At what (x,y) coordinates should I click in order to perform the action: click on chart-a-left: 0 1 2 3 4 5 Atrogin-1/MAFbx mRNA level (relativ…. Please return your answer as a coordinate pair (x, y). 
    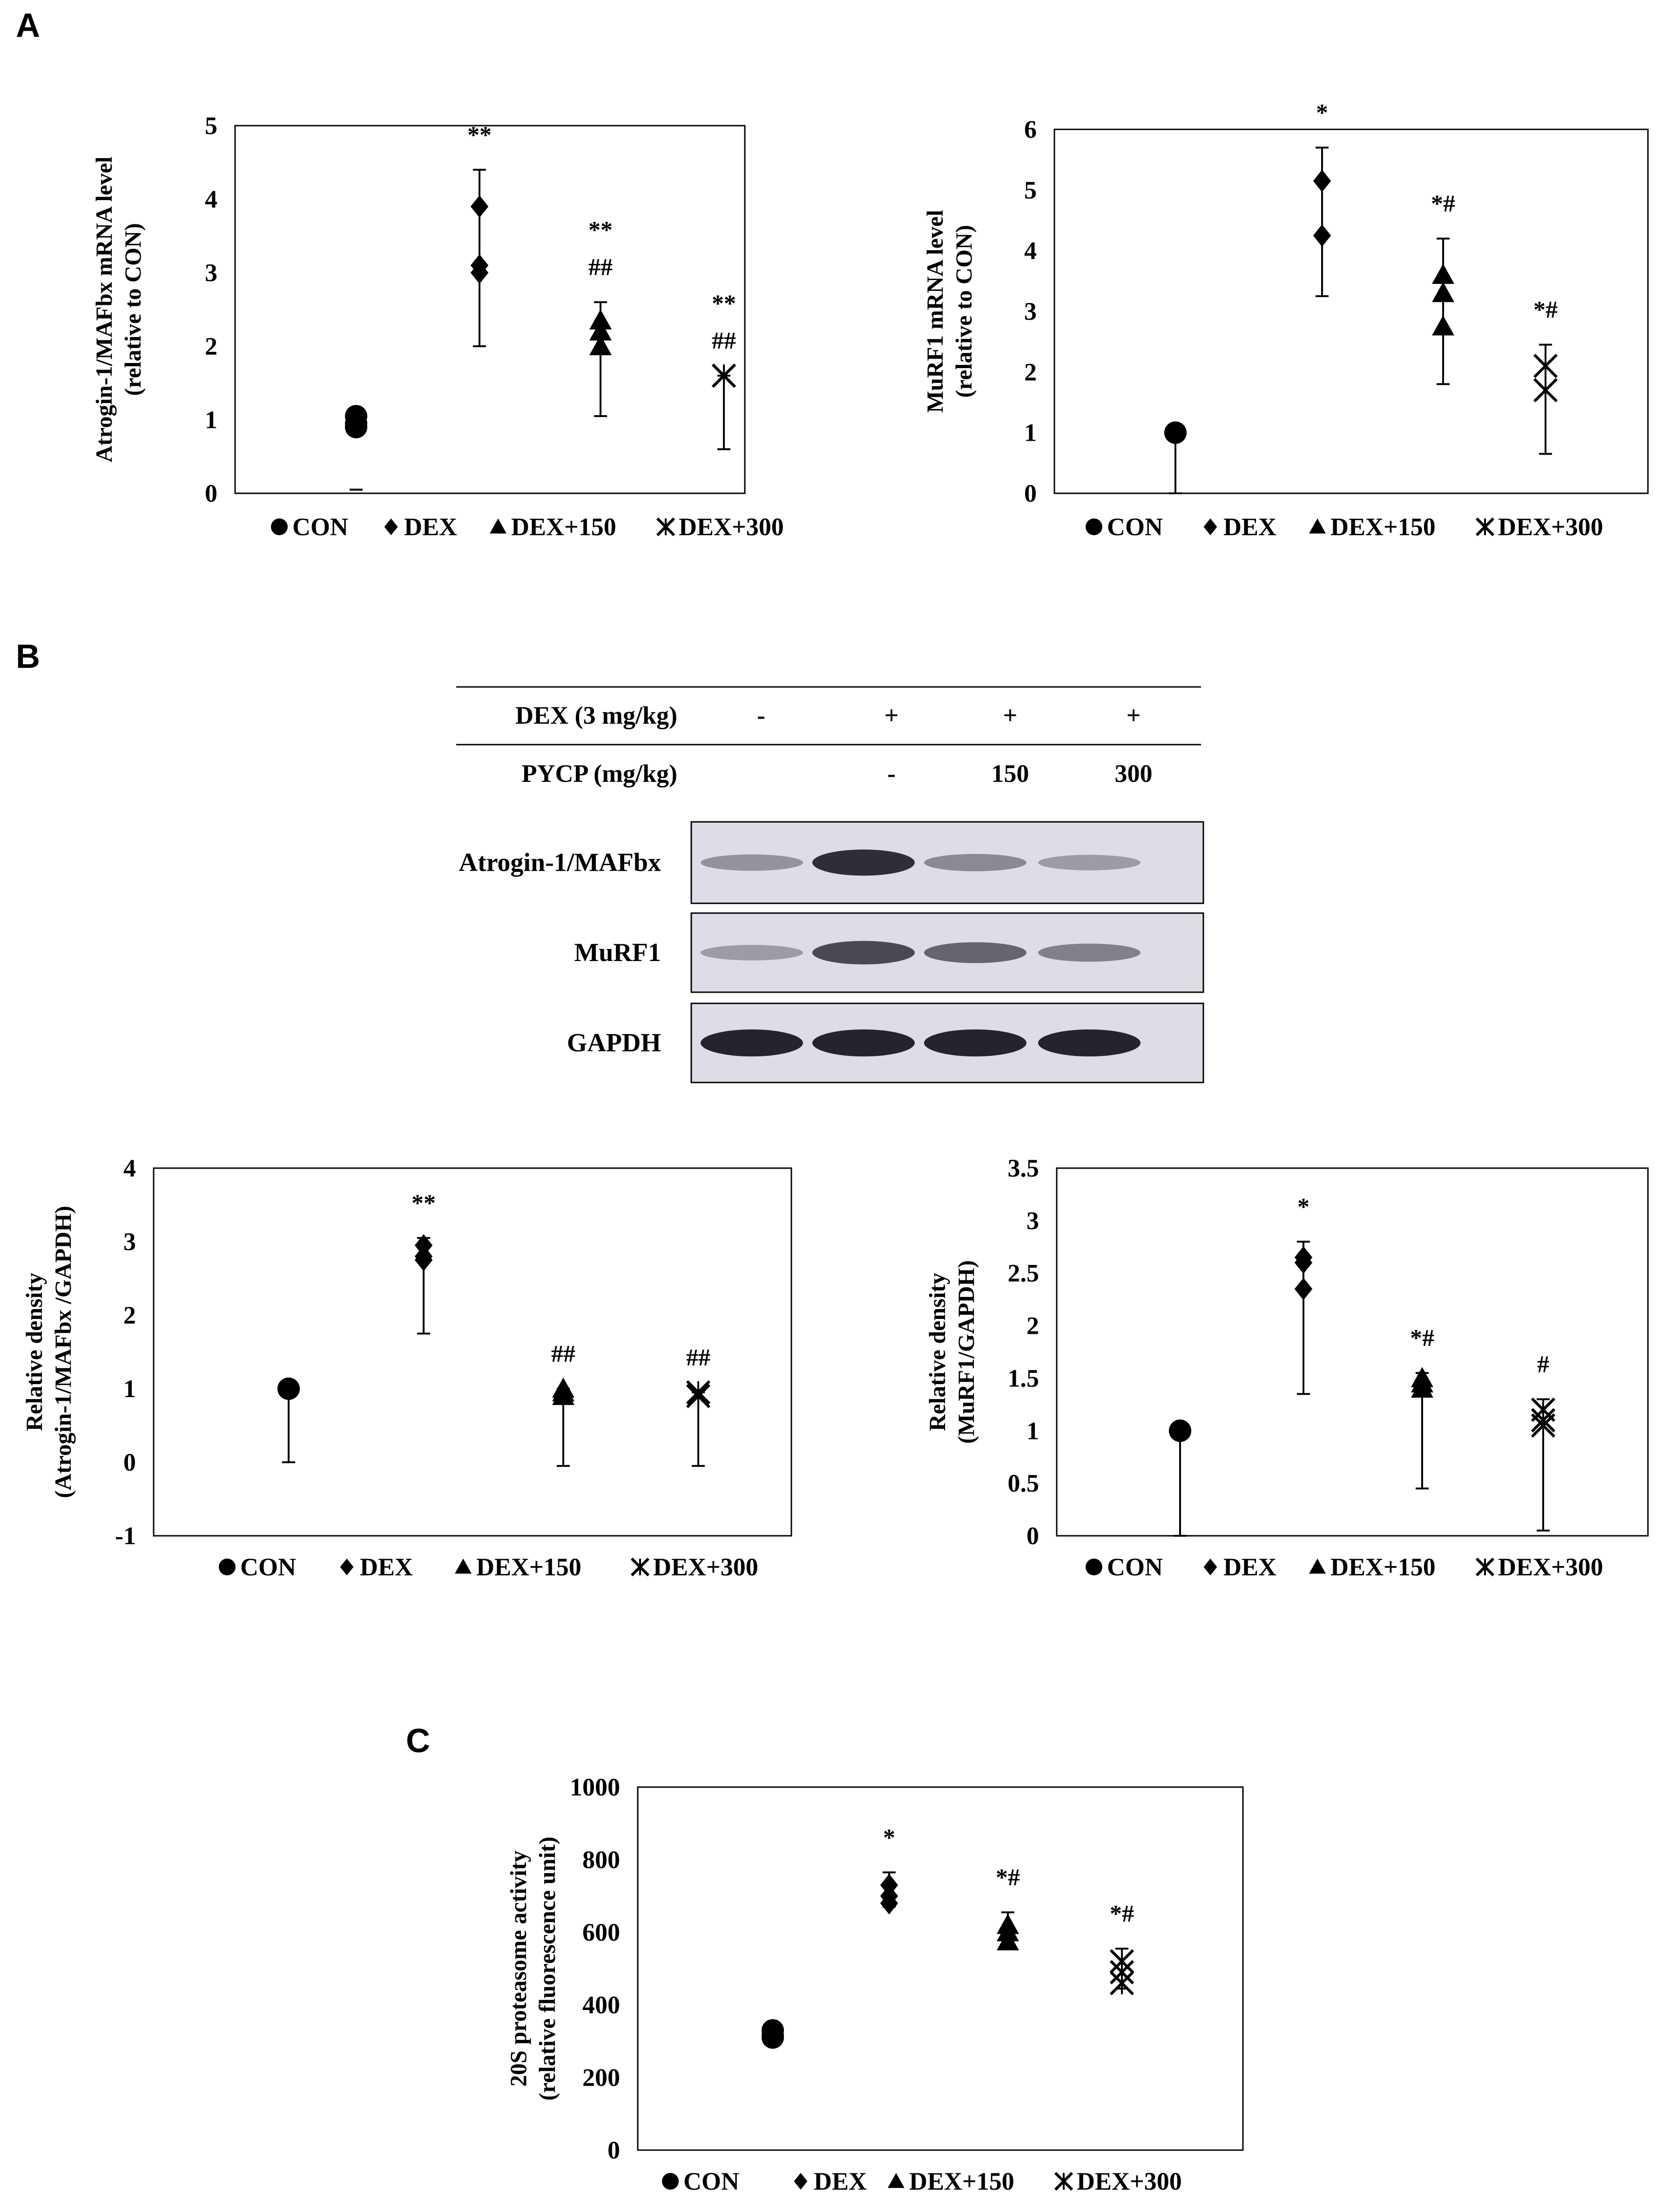
    Looking at the image, I should click on (437, 326).